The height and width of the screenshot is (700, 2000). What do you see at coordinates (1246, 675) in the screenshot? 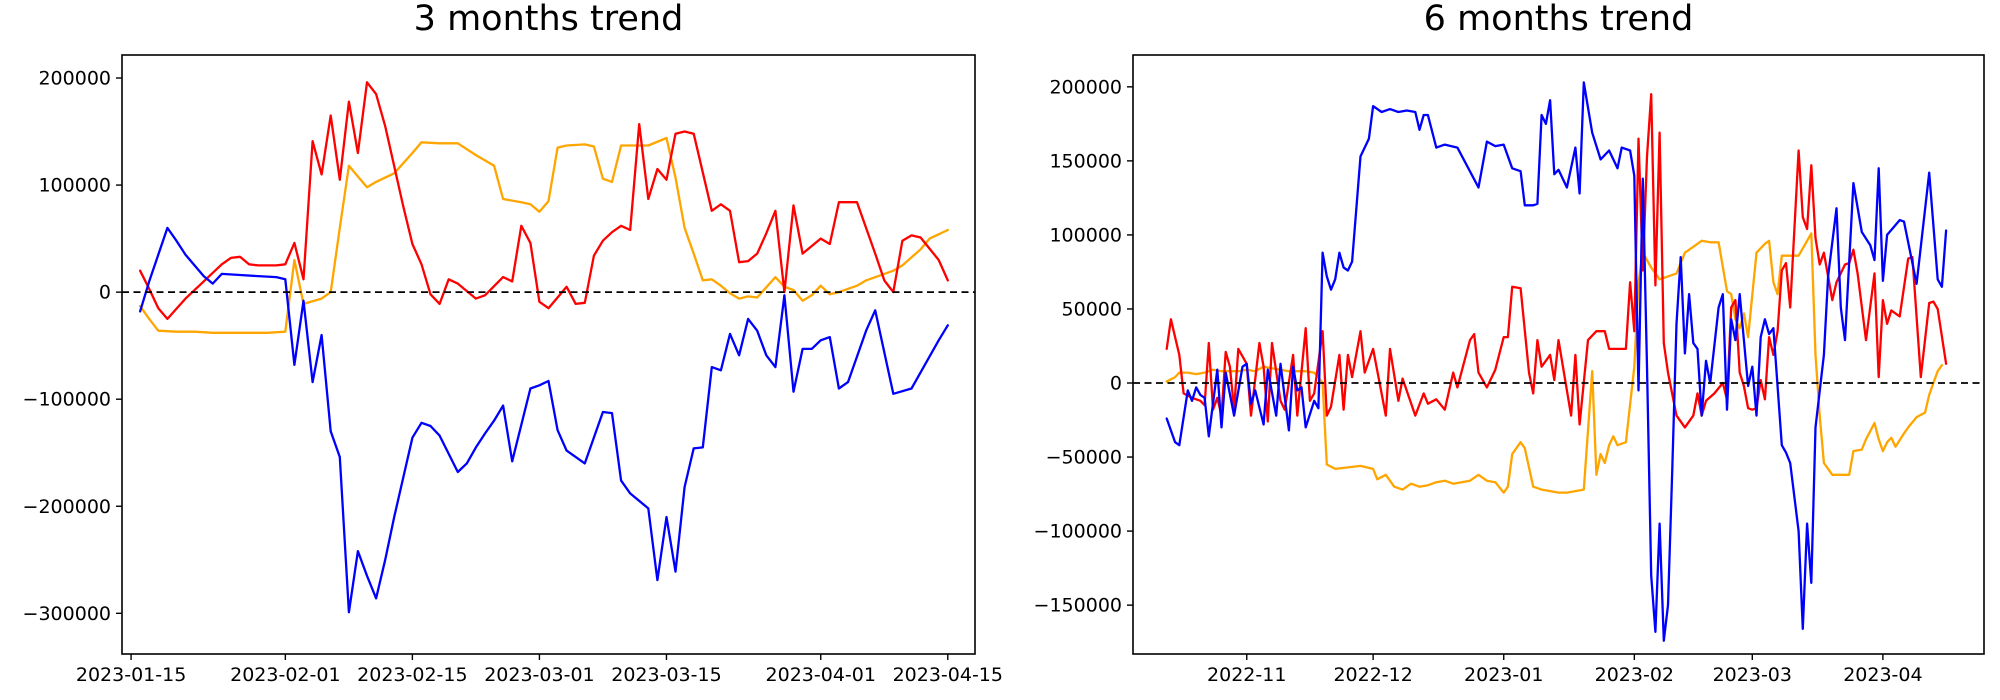
I see `x-tick-label: 2022-11` at bounding box center [1246, 675].